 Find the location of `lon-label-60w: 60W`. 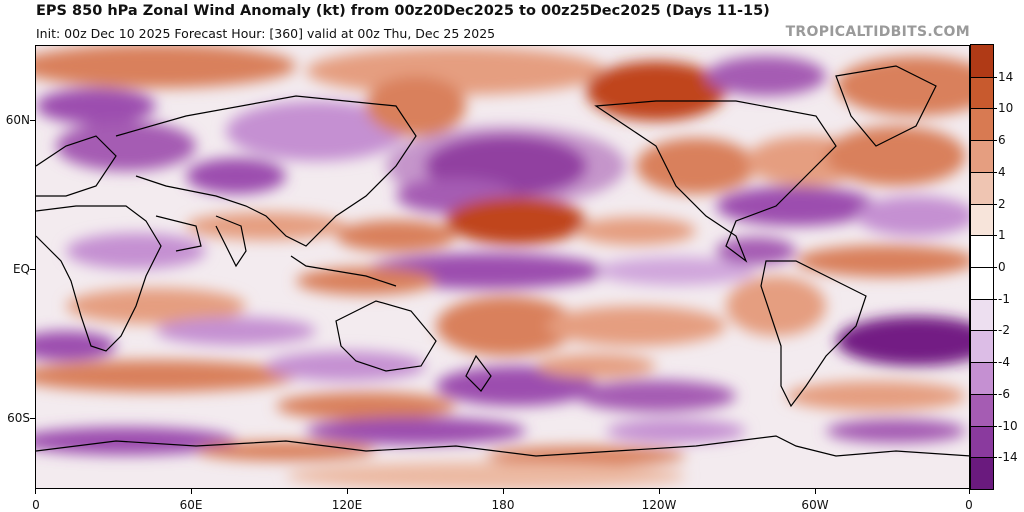

lon-label-60w: 60W is located at coordinates (815, 505).